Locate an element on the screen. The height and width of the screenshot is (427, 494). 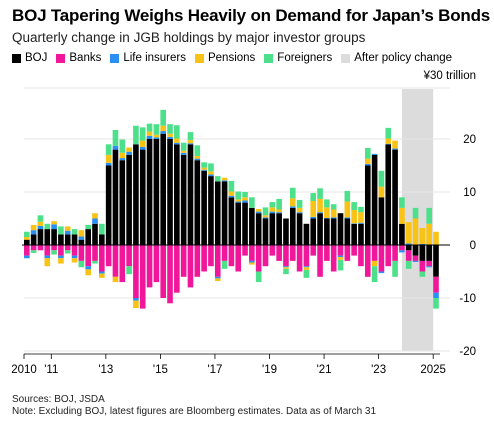
legend-label: Banks is located at coordinates (85, 58).